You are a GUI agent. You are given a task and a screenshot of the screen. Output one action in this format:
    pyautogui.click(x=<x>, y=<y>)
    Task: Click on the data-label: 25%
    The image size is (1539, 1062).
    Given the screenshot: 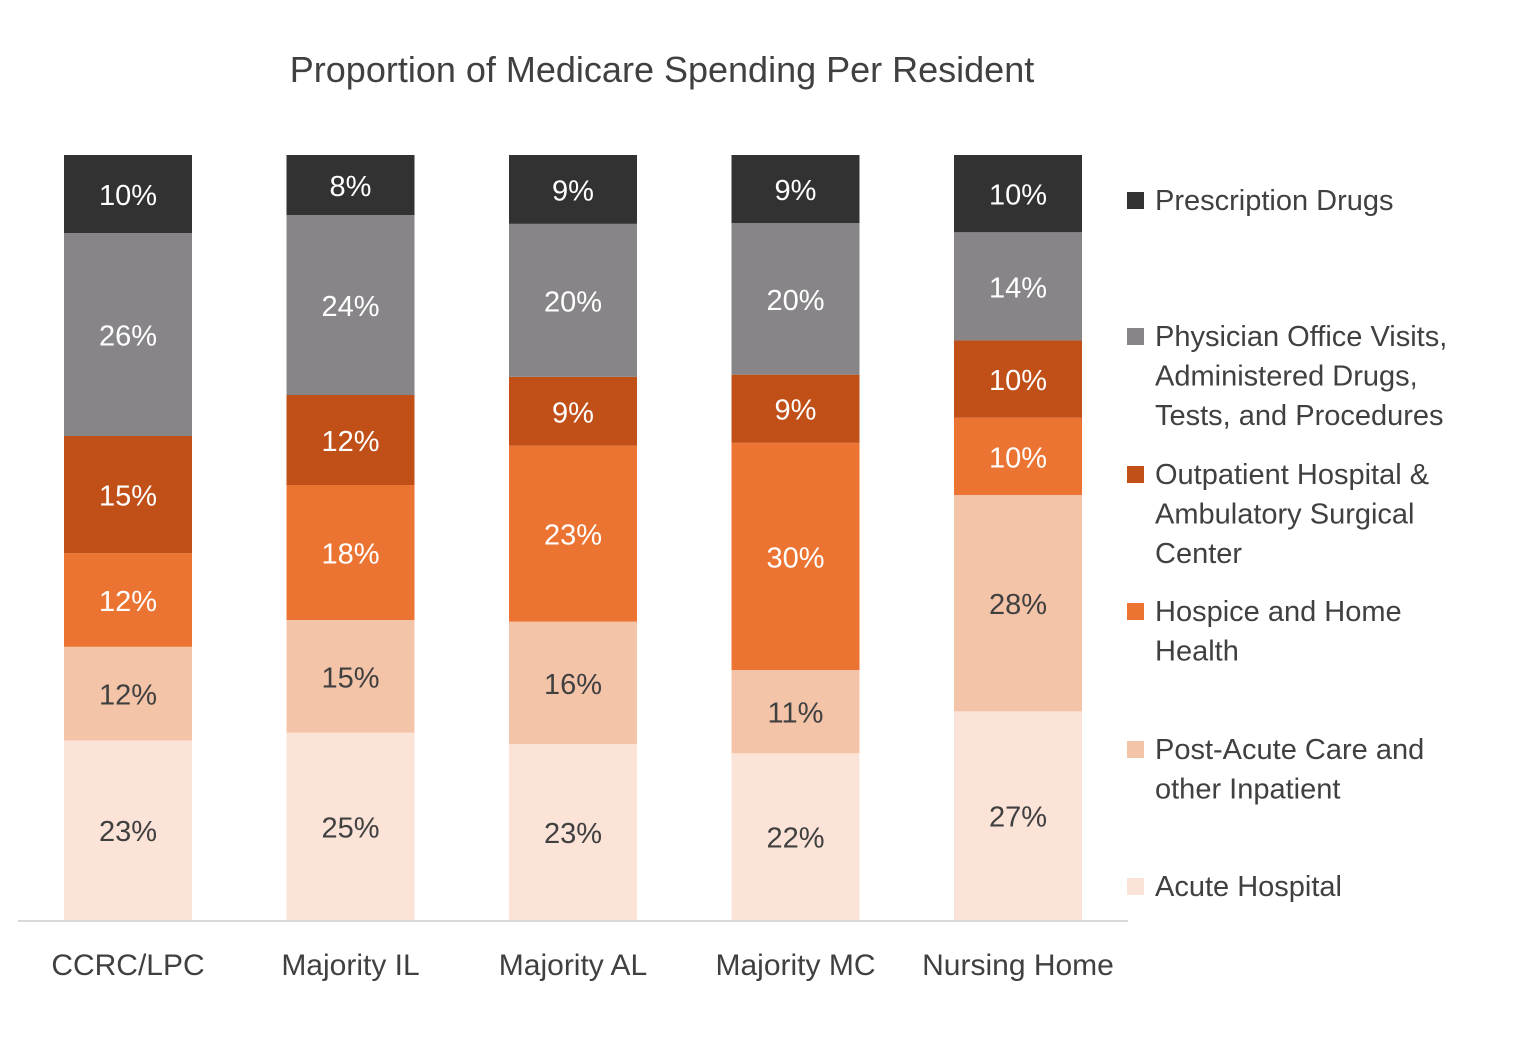 What is the action you would take?
    pyautogui.click(x=350, y=828)
    